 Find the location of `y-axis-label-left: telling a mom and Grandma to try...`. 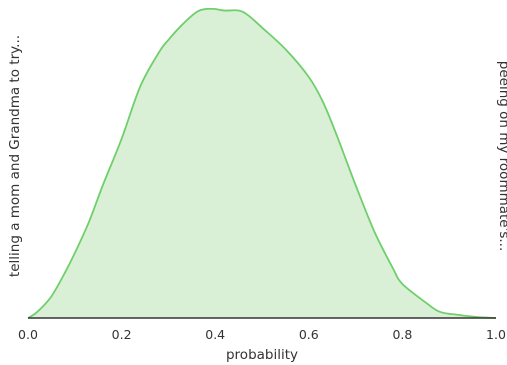

y-axis-label-left: telling a mom and Grandma to try... is located at coordinates (15, 156).